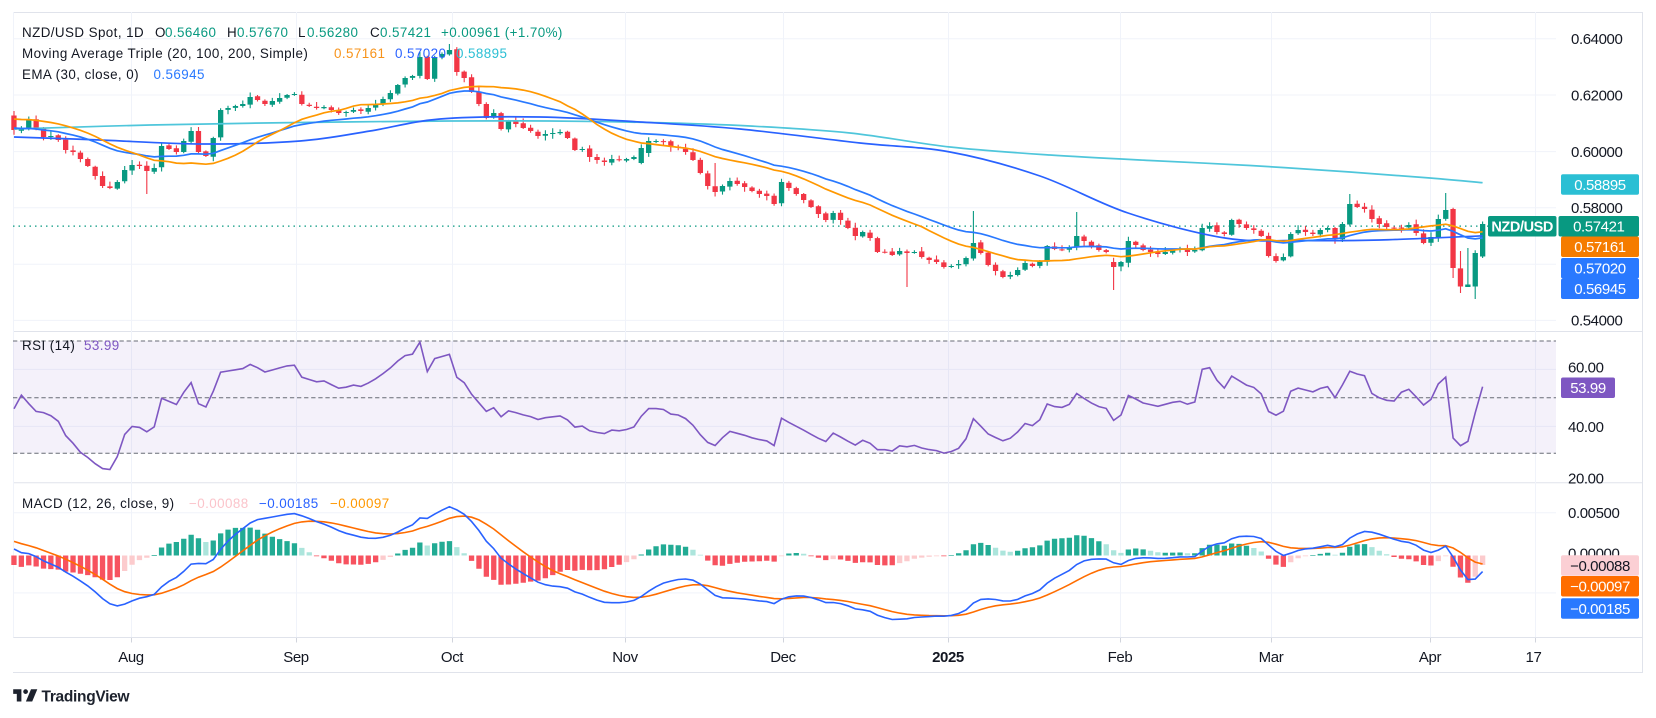  Describe the element at coordinates (1600, 566) in the screenshot. I see `svg-text: −0.00088` at that location.